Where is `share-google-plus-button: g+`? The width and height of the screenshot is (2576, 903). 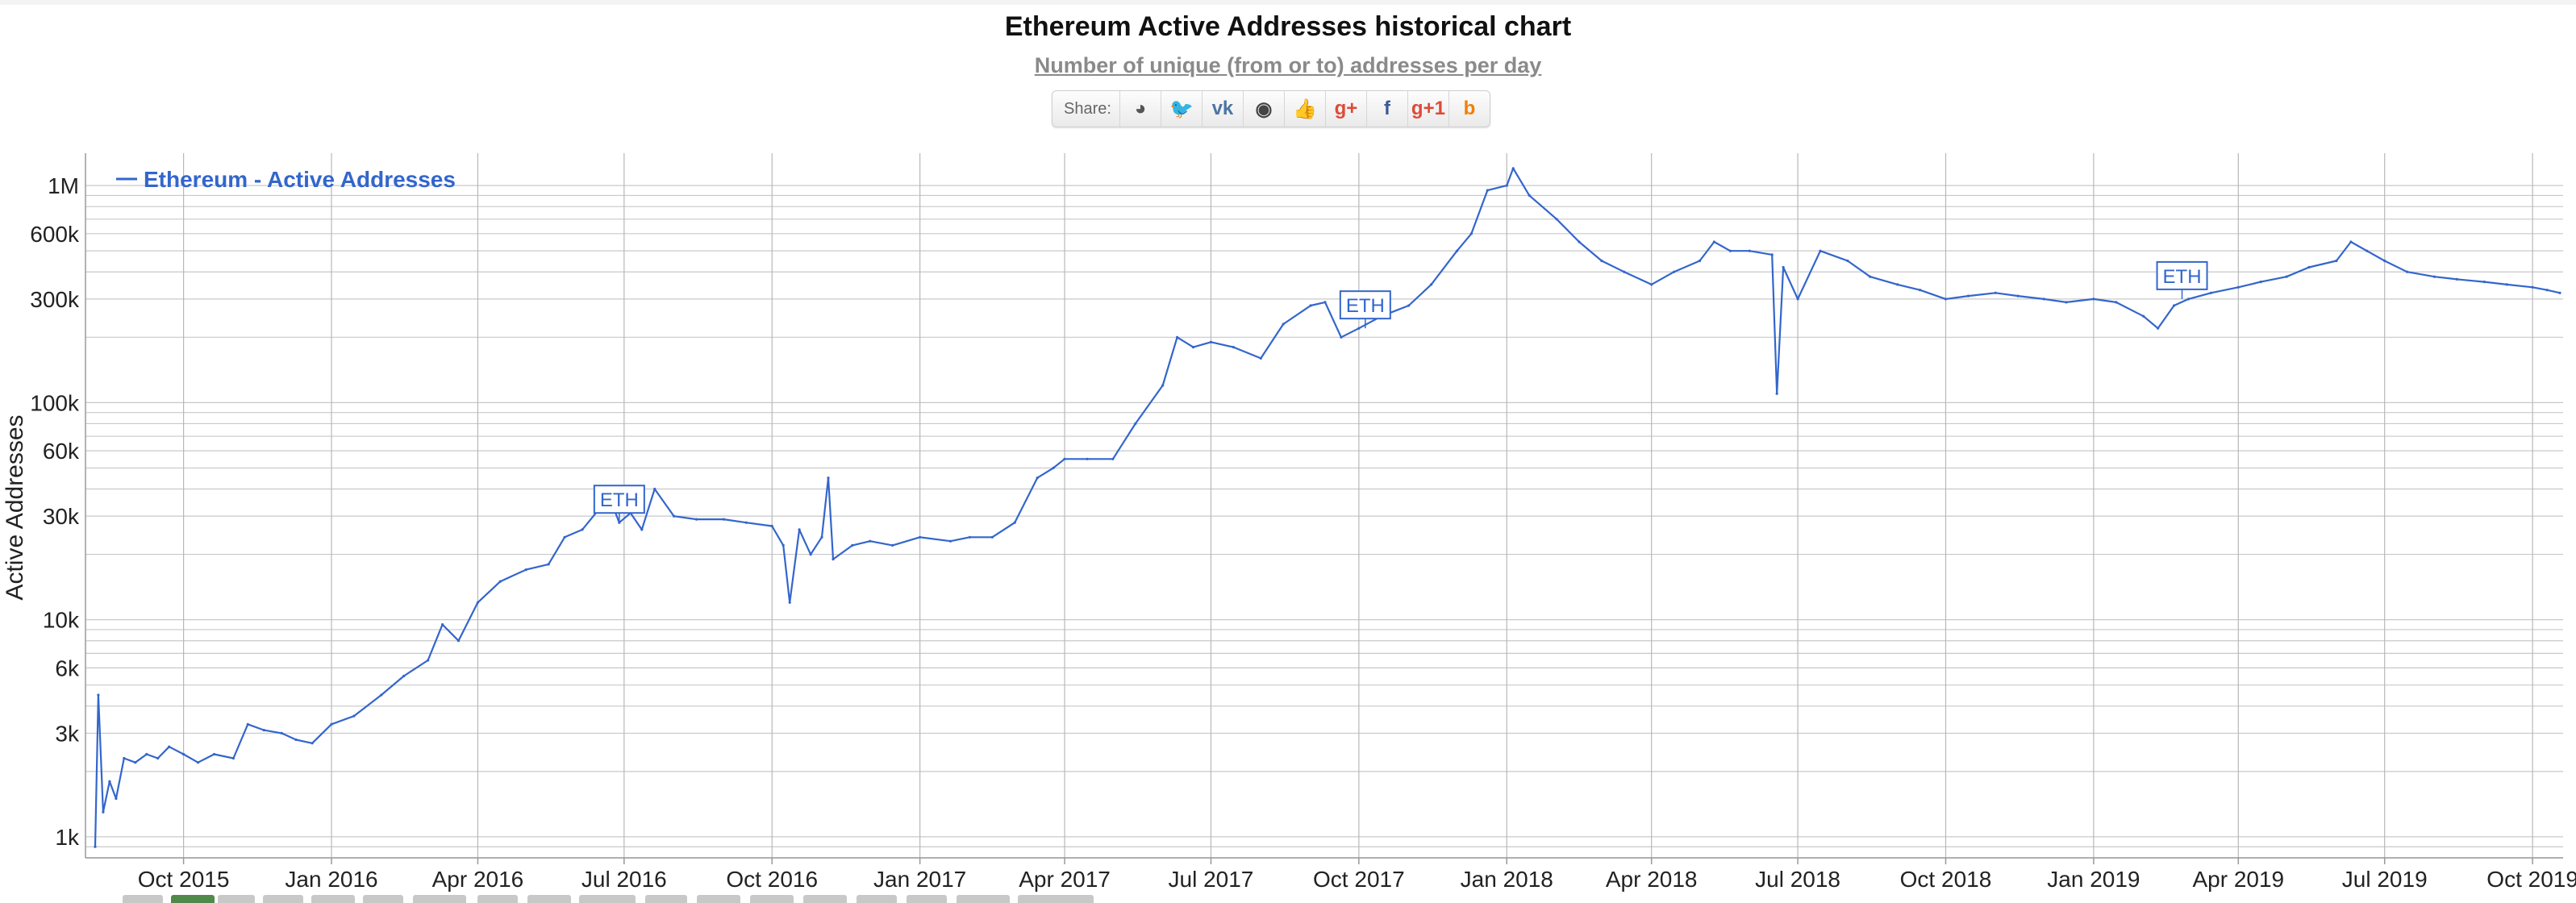
share-google-plus-button: g+ is located at coordinates (1345, 109).